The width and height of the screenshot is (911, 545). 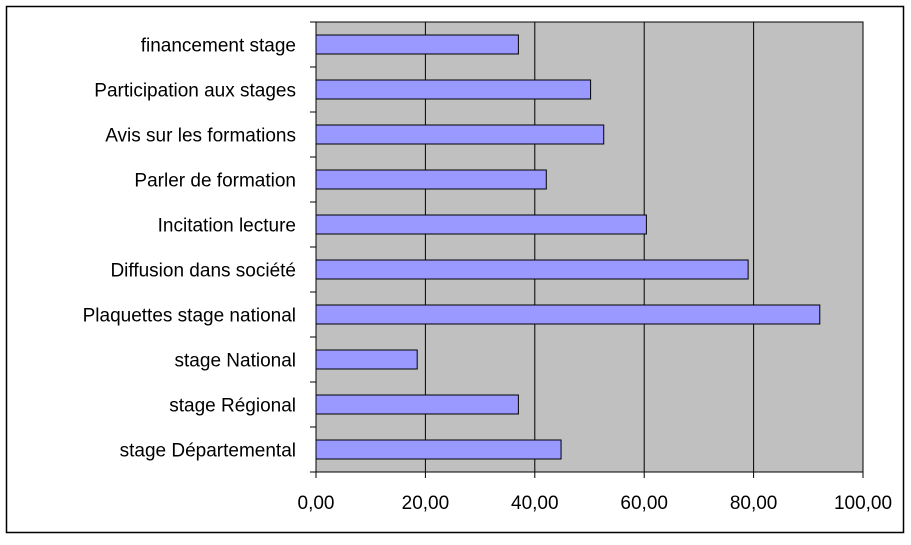 What do you see at coordinates (235, 361) in the screenshot?
I see `category-label: stage National` at bounding box center [235, 361].